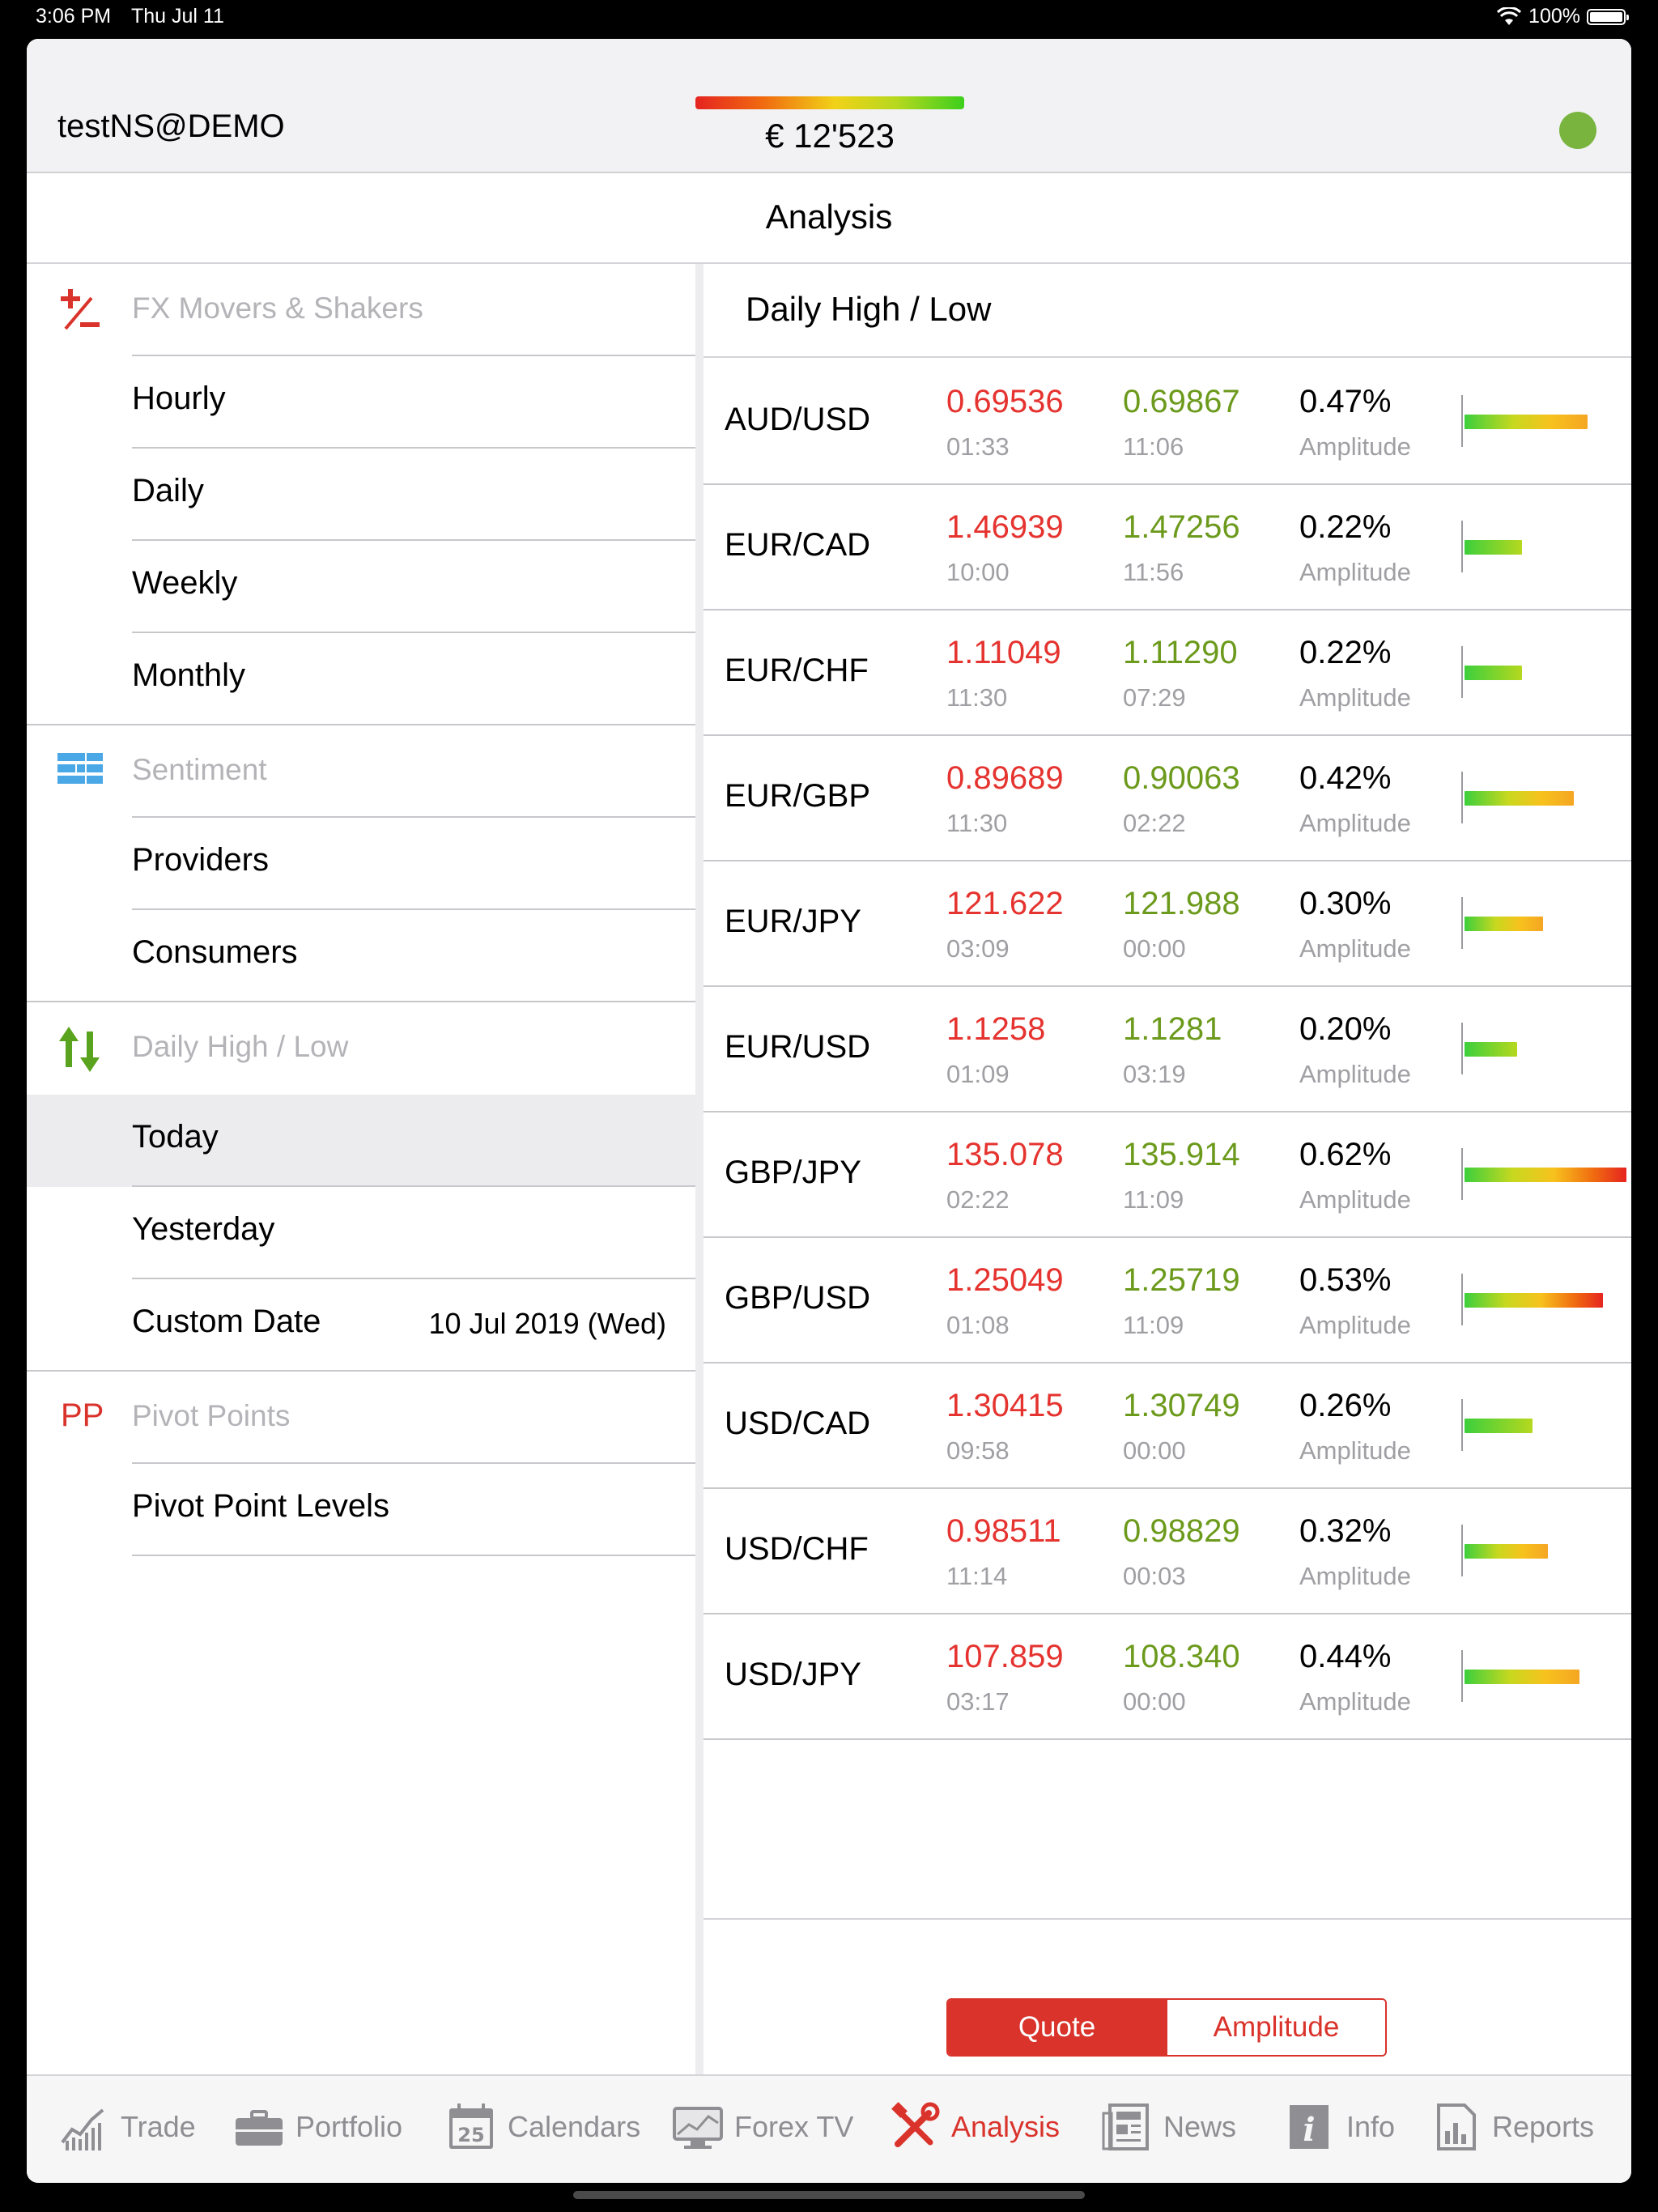 This screenshot has width=1658, height=2212. I want to click on account-name: testNS@DEMO, so click(171, 126).